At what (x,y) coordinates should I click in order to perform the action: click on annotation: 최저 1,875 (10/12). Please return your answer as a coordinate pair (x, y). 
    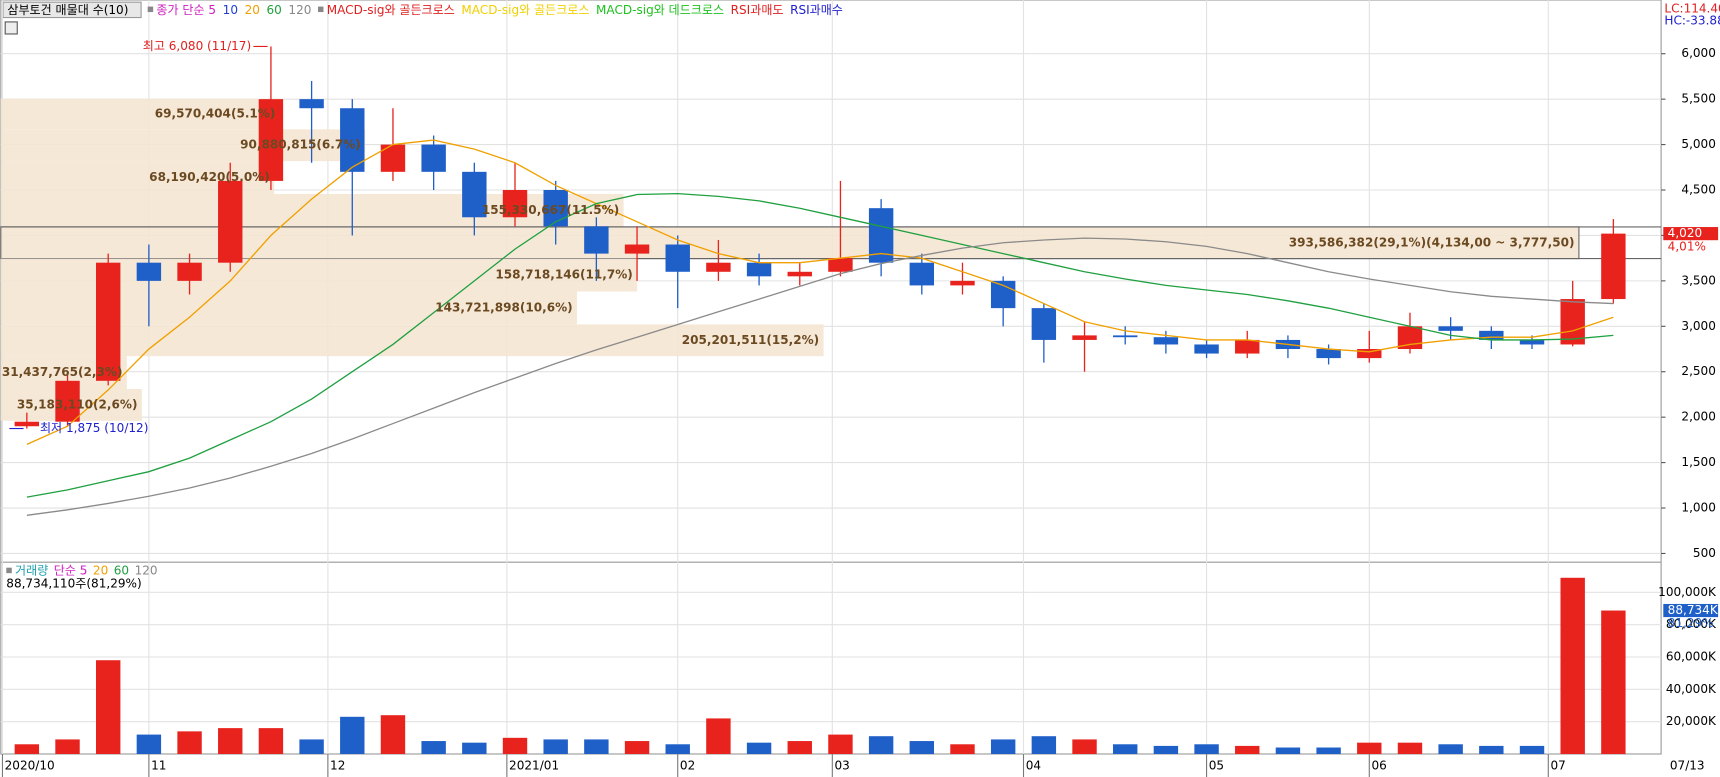
    Looking at the image, I should click on (94, 428).